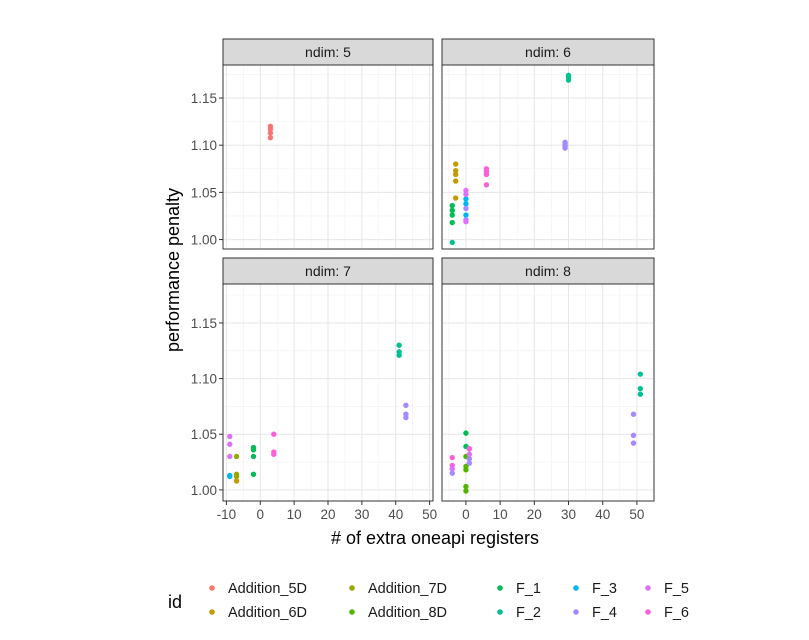  I want to click on legend-item: F_5, so click(667, 589).